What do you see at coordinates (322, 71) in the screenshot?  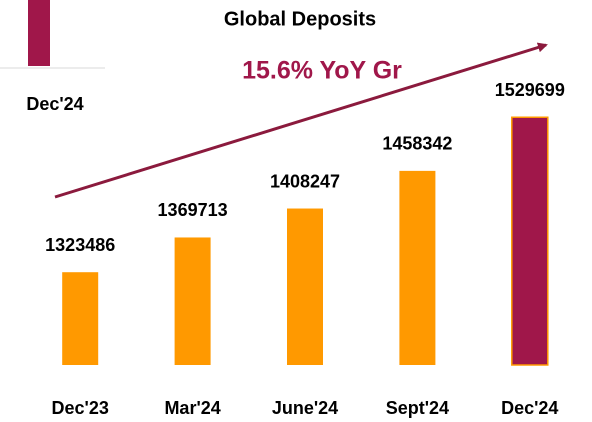 I see `chart-subtitle: 15.6% YoY Gr` at bounding box center [322, 71].